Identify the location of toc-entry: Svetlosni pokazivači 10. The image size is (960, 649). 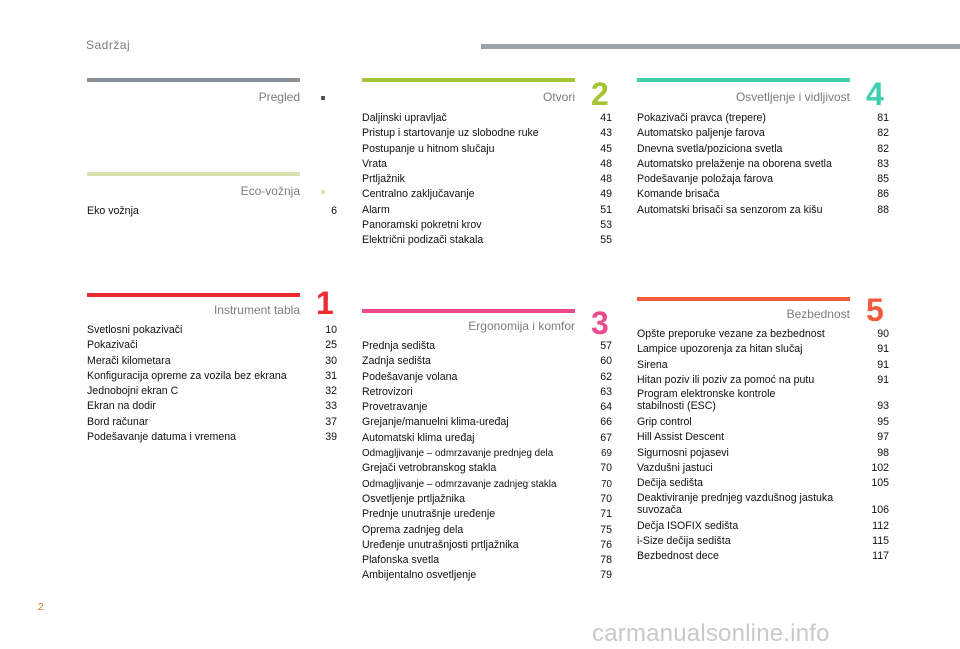
(212, 330).